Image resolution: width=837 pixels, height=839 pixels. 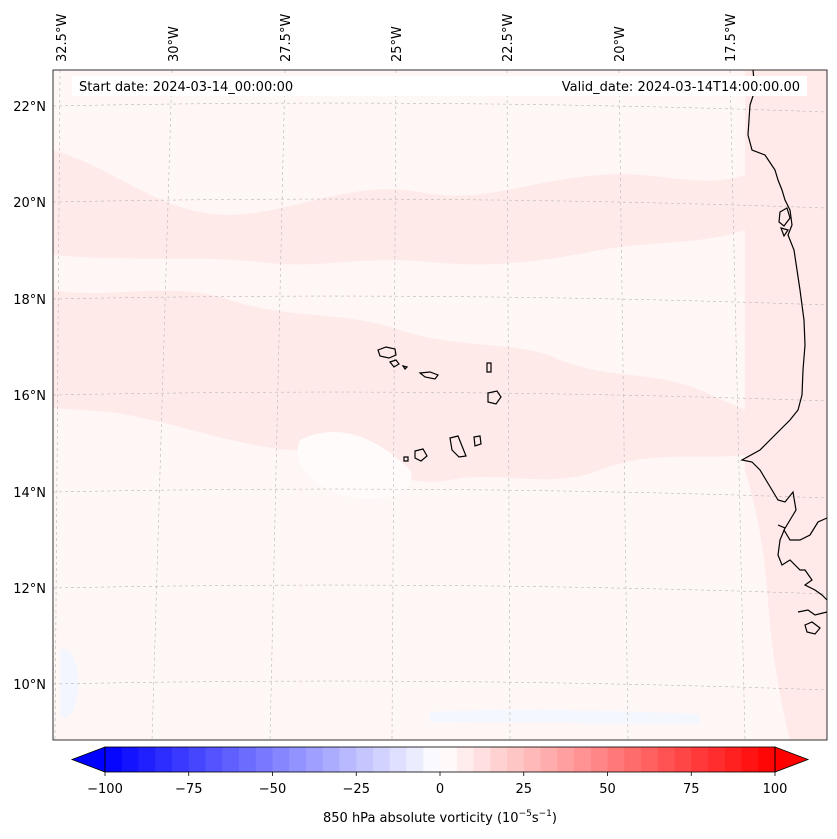 What do you see at coordinates (272, 789) in the screenshot?
I see `colorbar-tick-label: −50` at bounding box center [272, 789].